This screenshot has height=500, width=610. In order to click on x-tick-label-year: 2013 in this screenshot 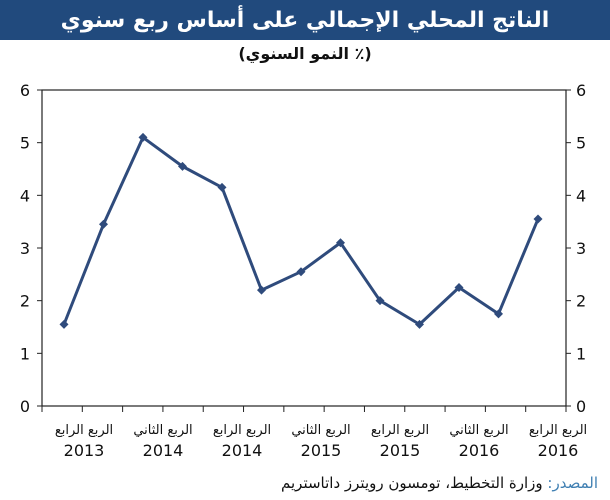, I will do `click(84, 450)`.